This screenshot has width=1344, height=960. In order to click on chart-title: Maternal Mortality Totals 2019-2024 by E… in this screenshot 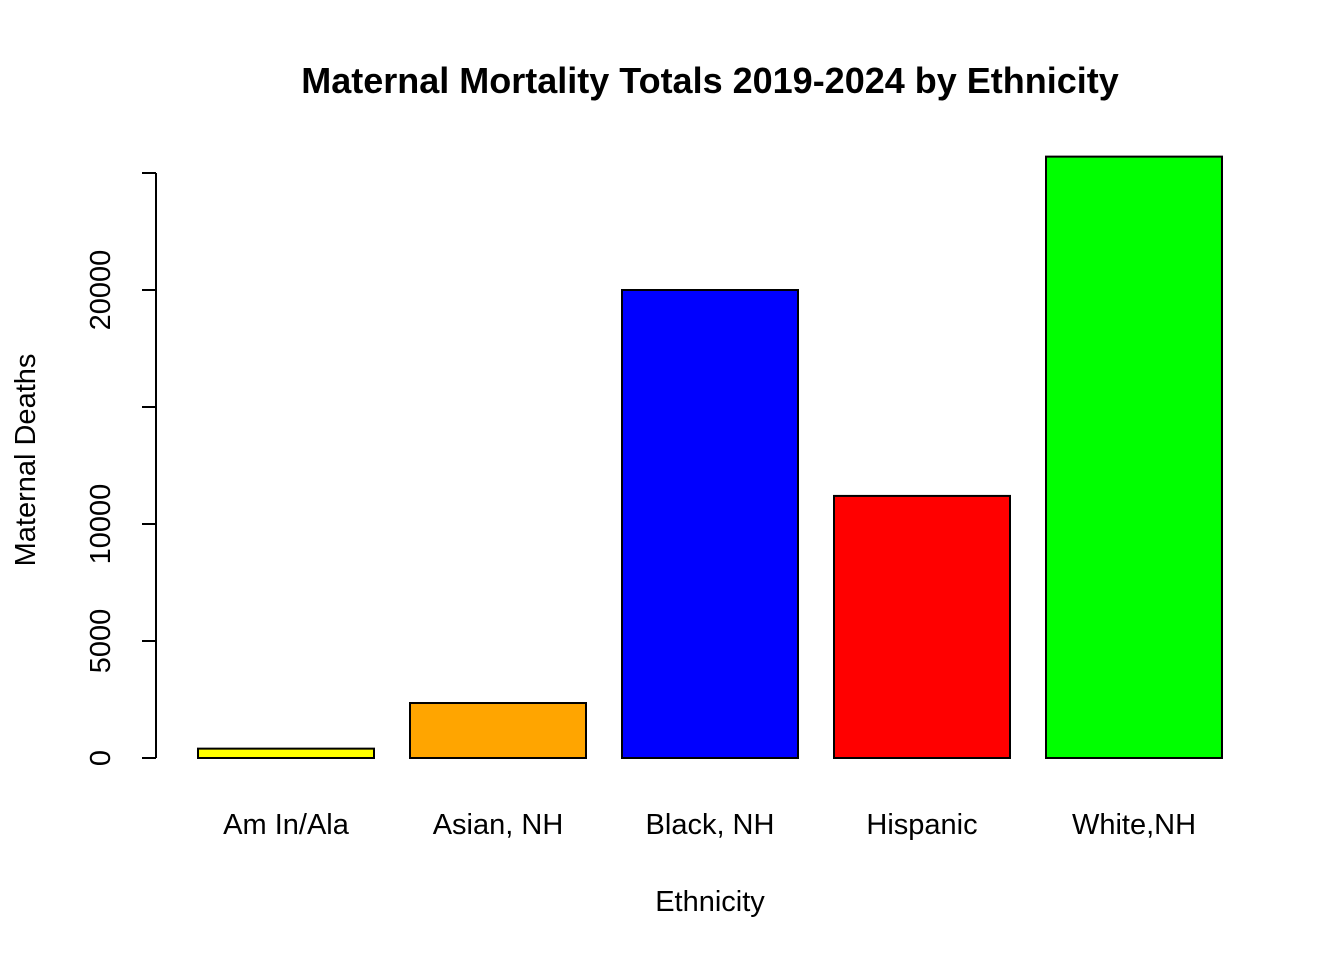, I will do `click(710, 80)`.